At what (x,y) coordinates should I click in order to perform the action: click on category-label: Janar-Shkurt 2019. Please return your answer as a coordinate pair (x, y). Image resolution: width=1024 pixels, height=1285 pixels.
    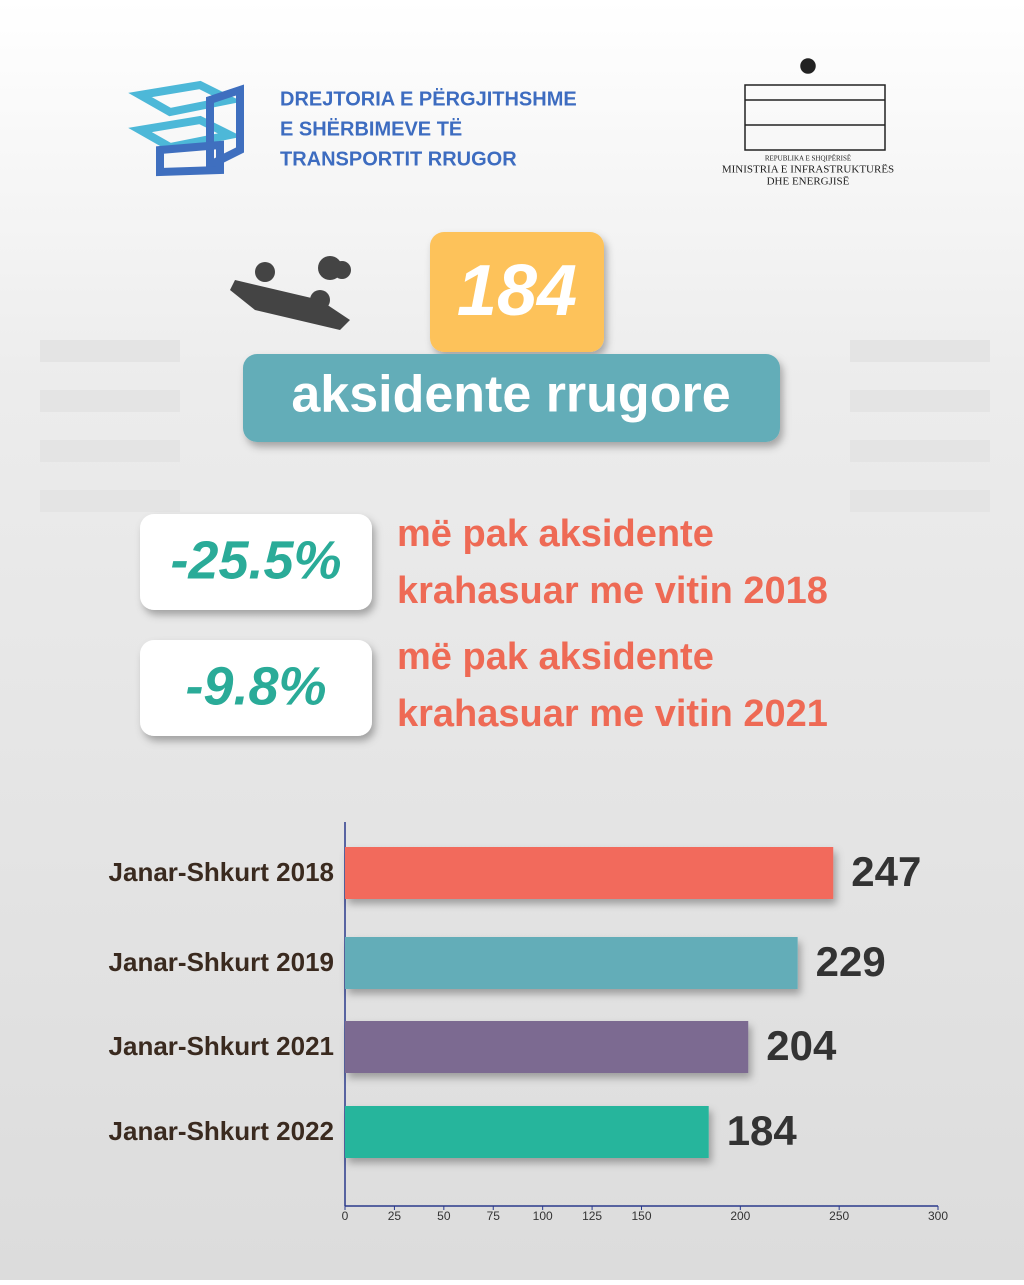
    Looking at the image, I should click on (221, 962).